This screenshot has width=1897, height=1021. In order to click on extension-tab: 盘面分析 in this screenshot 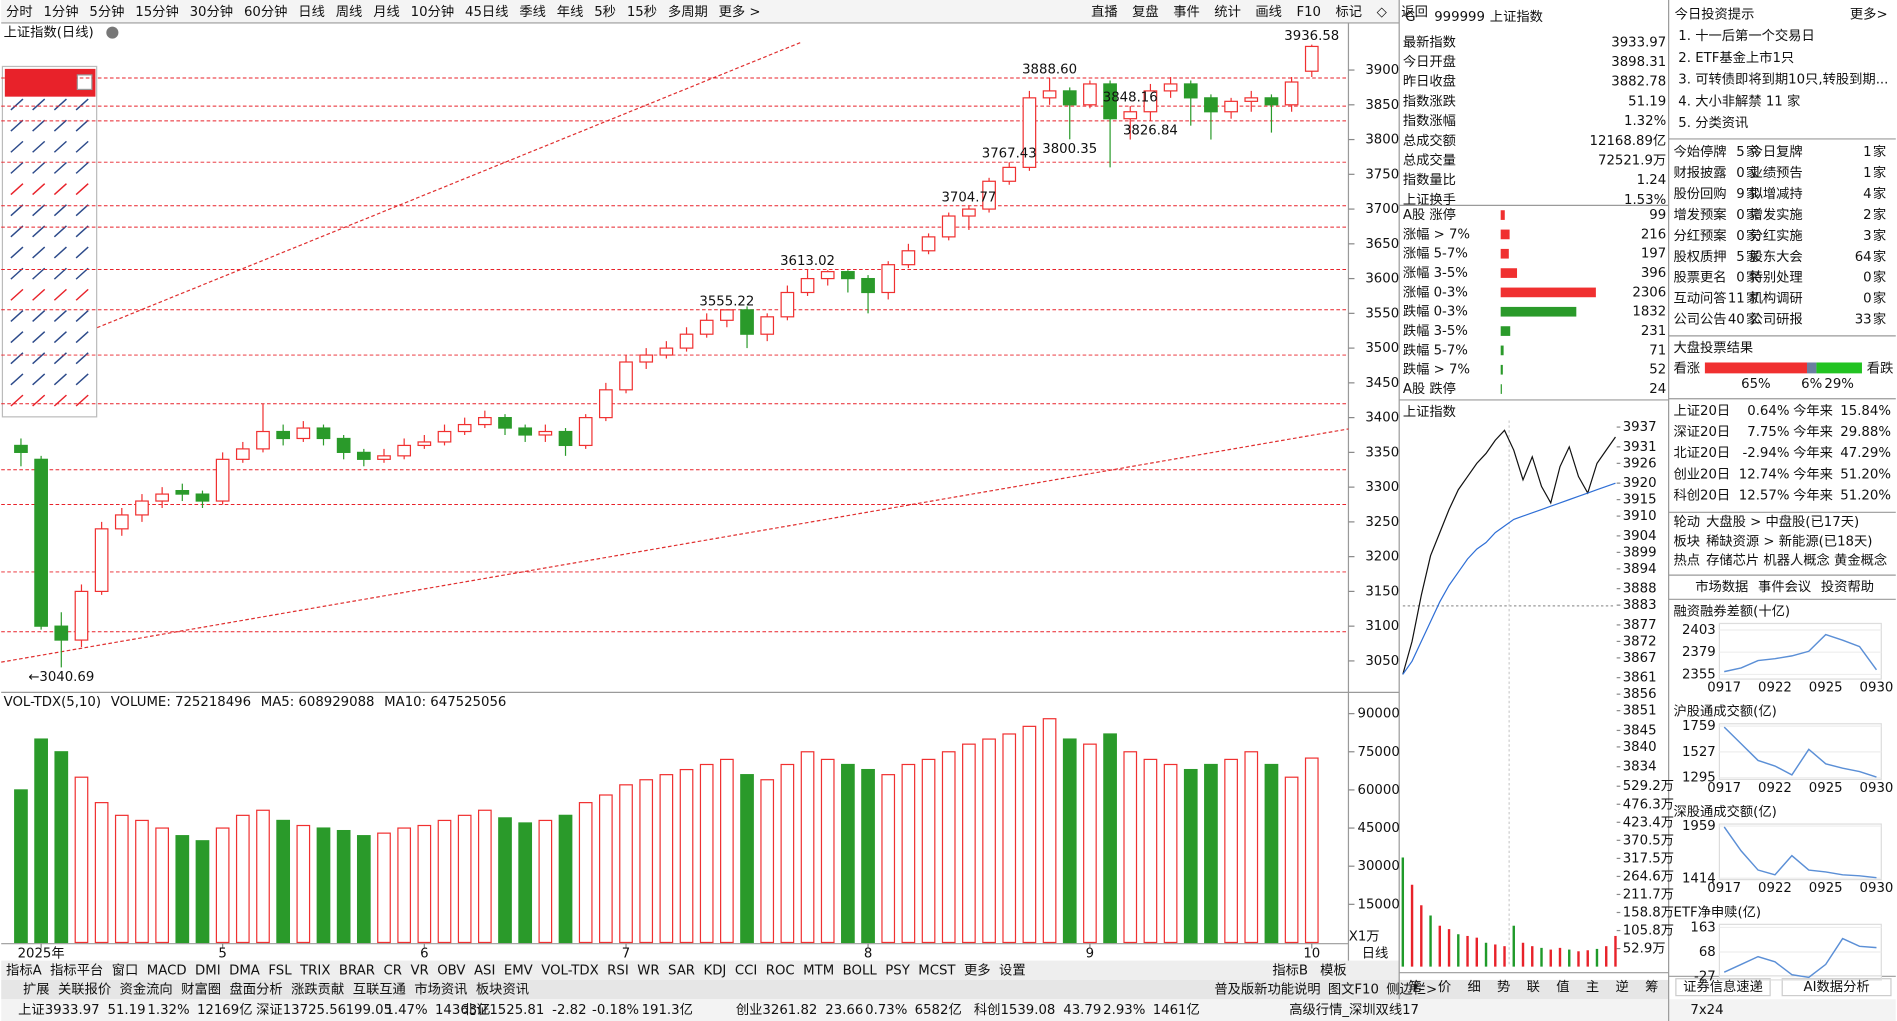, I will do `click(256, 989)`.